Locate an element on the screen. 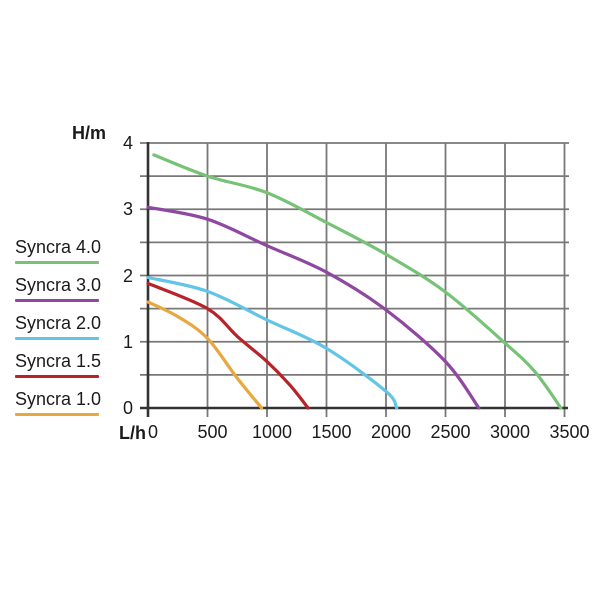 The image size is (600, 600). y-tick-label: 0 is located at coordinates (127, 408).